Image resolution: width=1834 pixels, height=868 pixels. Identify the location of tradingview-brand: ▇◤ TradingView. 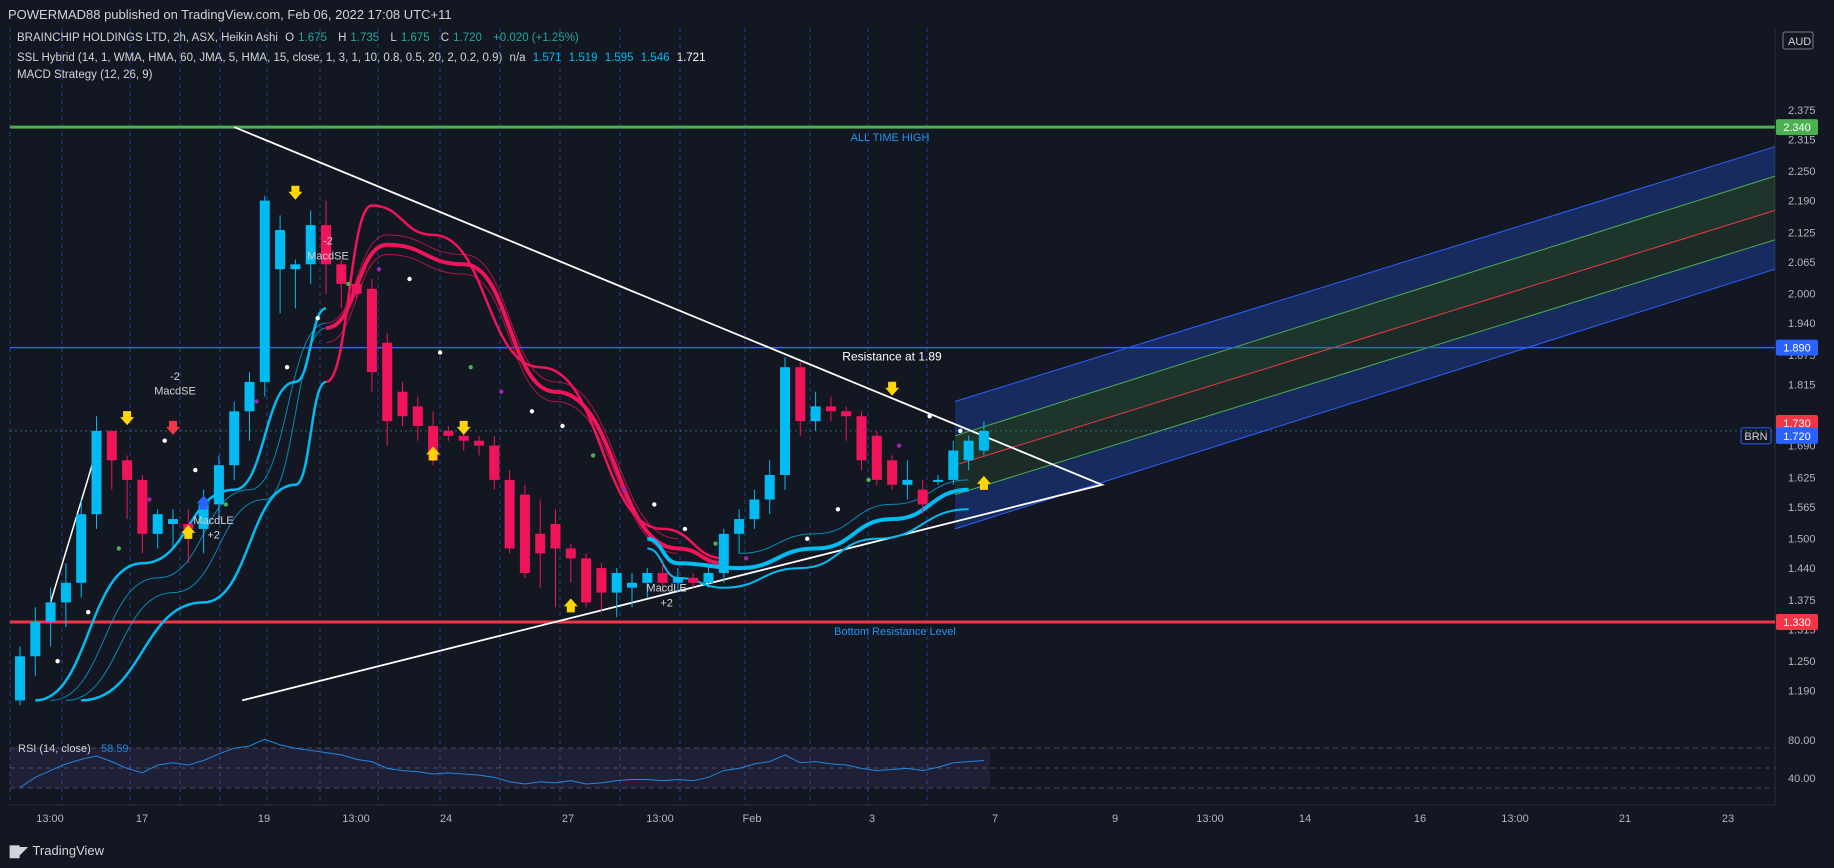
(57, 850).